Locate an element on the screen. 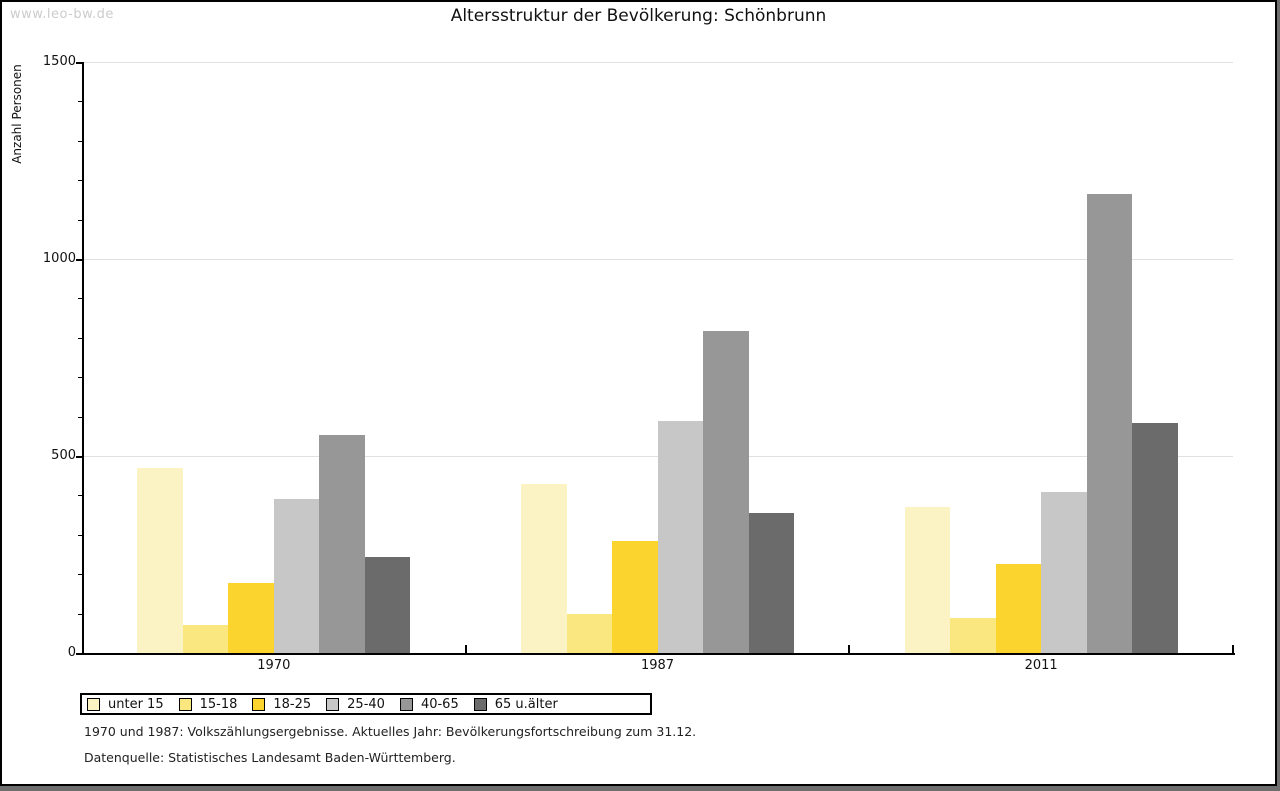 Image resolution: width=1280 pixels, height=791 pixels. x-category-label-1970: 1970 is located at coordinates (274, 665).